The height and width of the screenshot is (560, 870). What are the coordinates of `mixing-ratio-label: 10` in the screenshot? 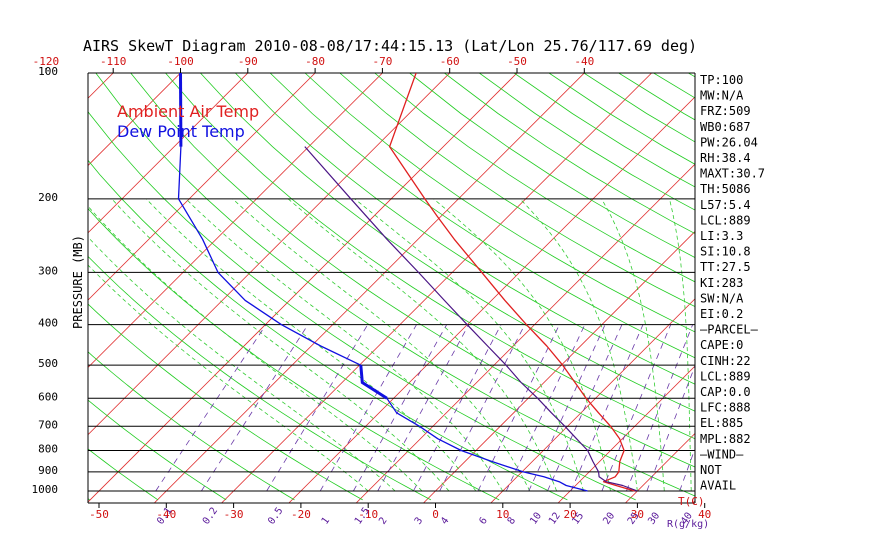 It's located at (536, 519).